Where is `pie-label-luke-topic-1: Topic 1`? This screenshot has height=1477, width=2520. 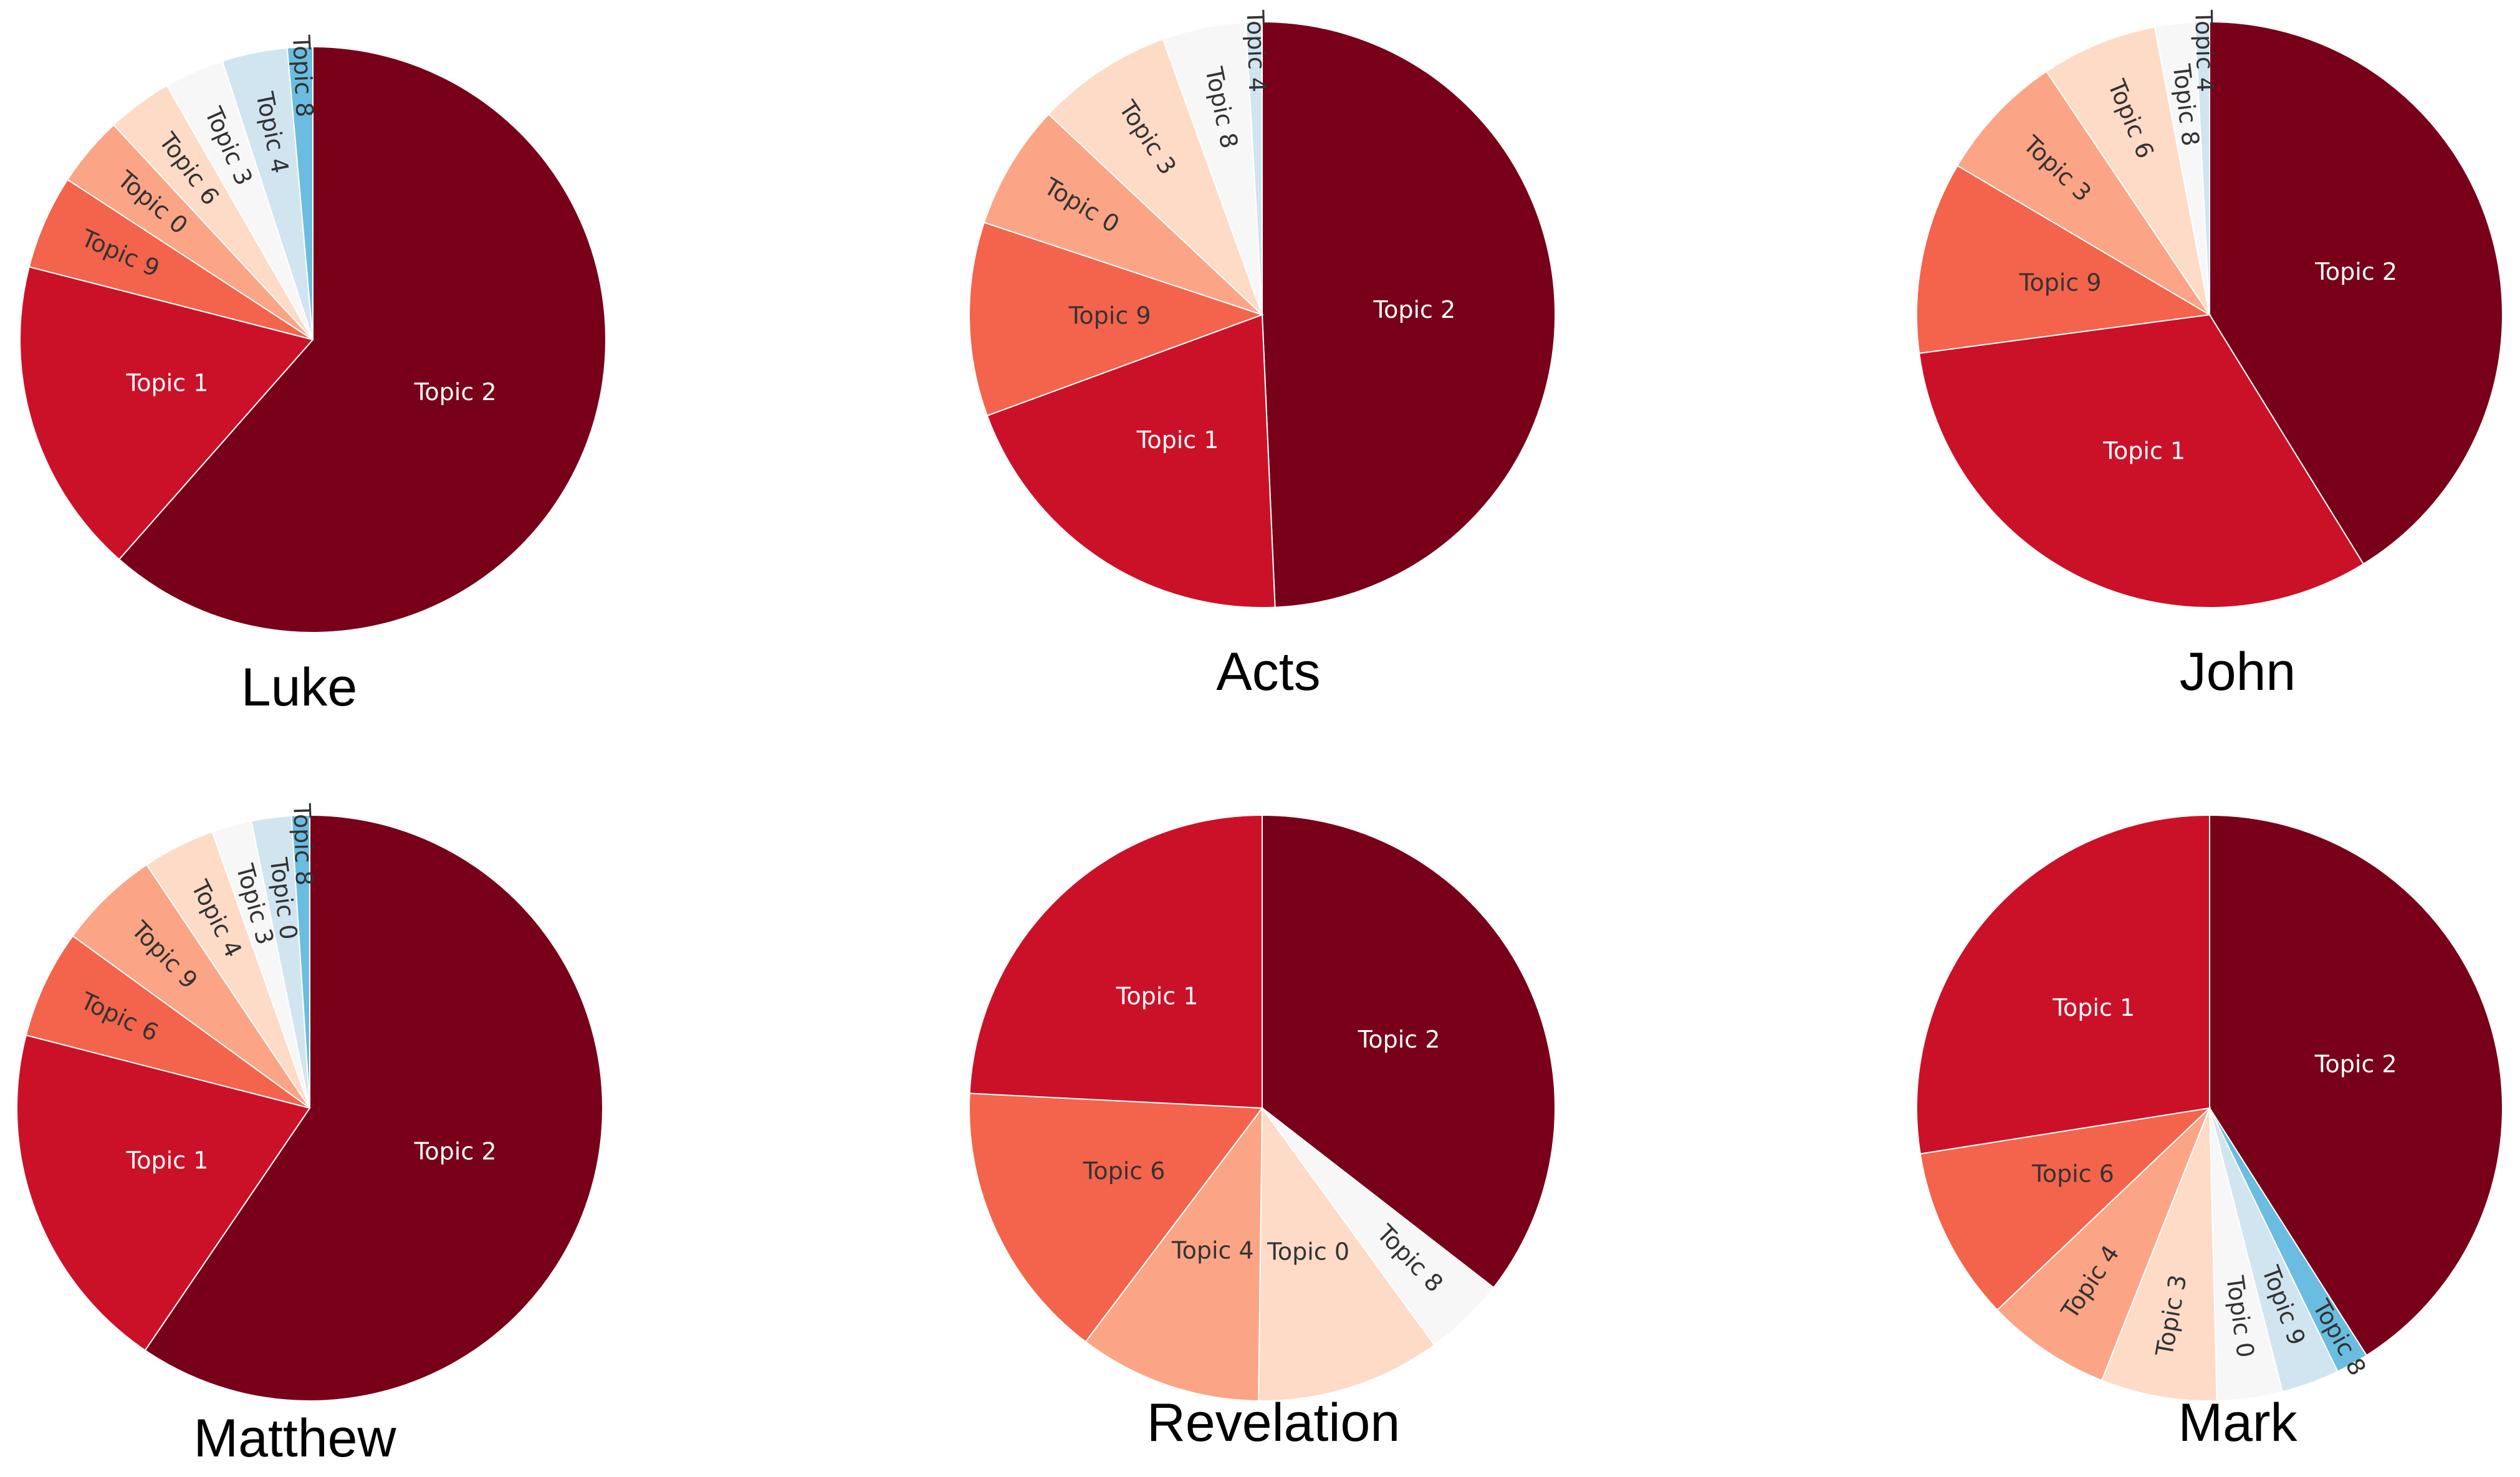 pie-label-luke-topic-1: Topic 1 is located at coordinates (166, 383).